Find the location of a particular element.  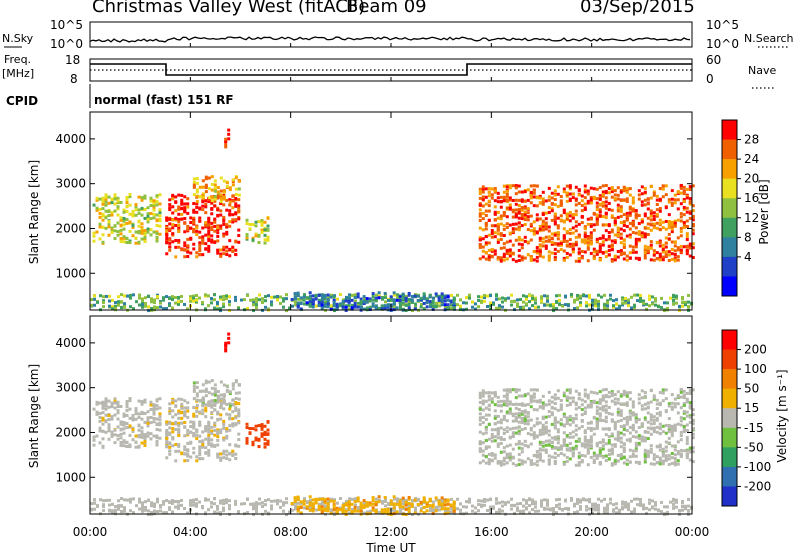

velocity-cell-2030 is located at coordinates (609, 407).